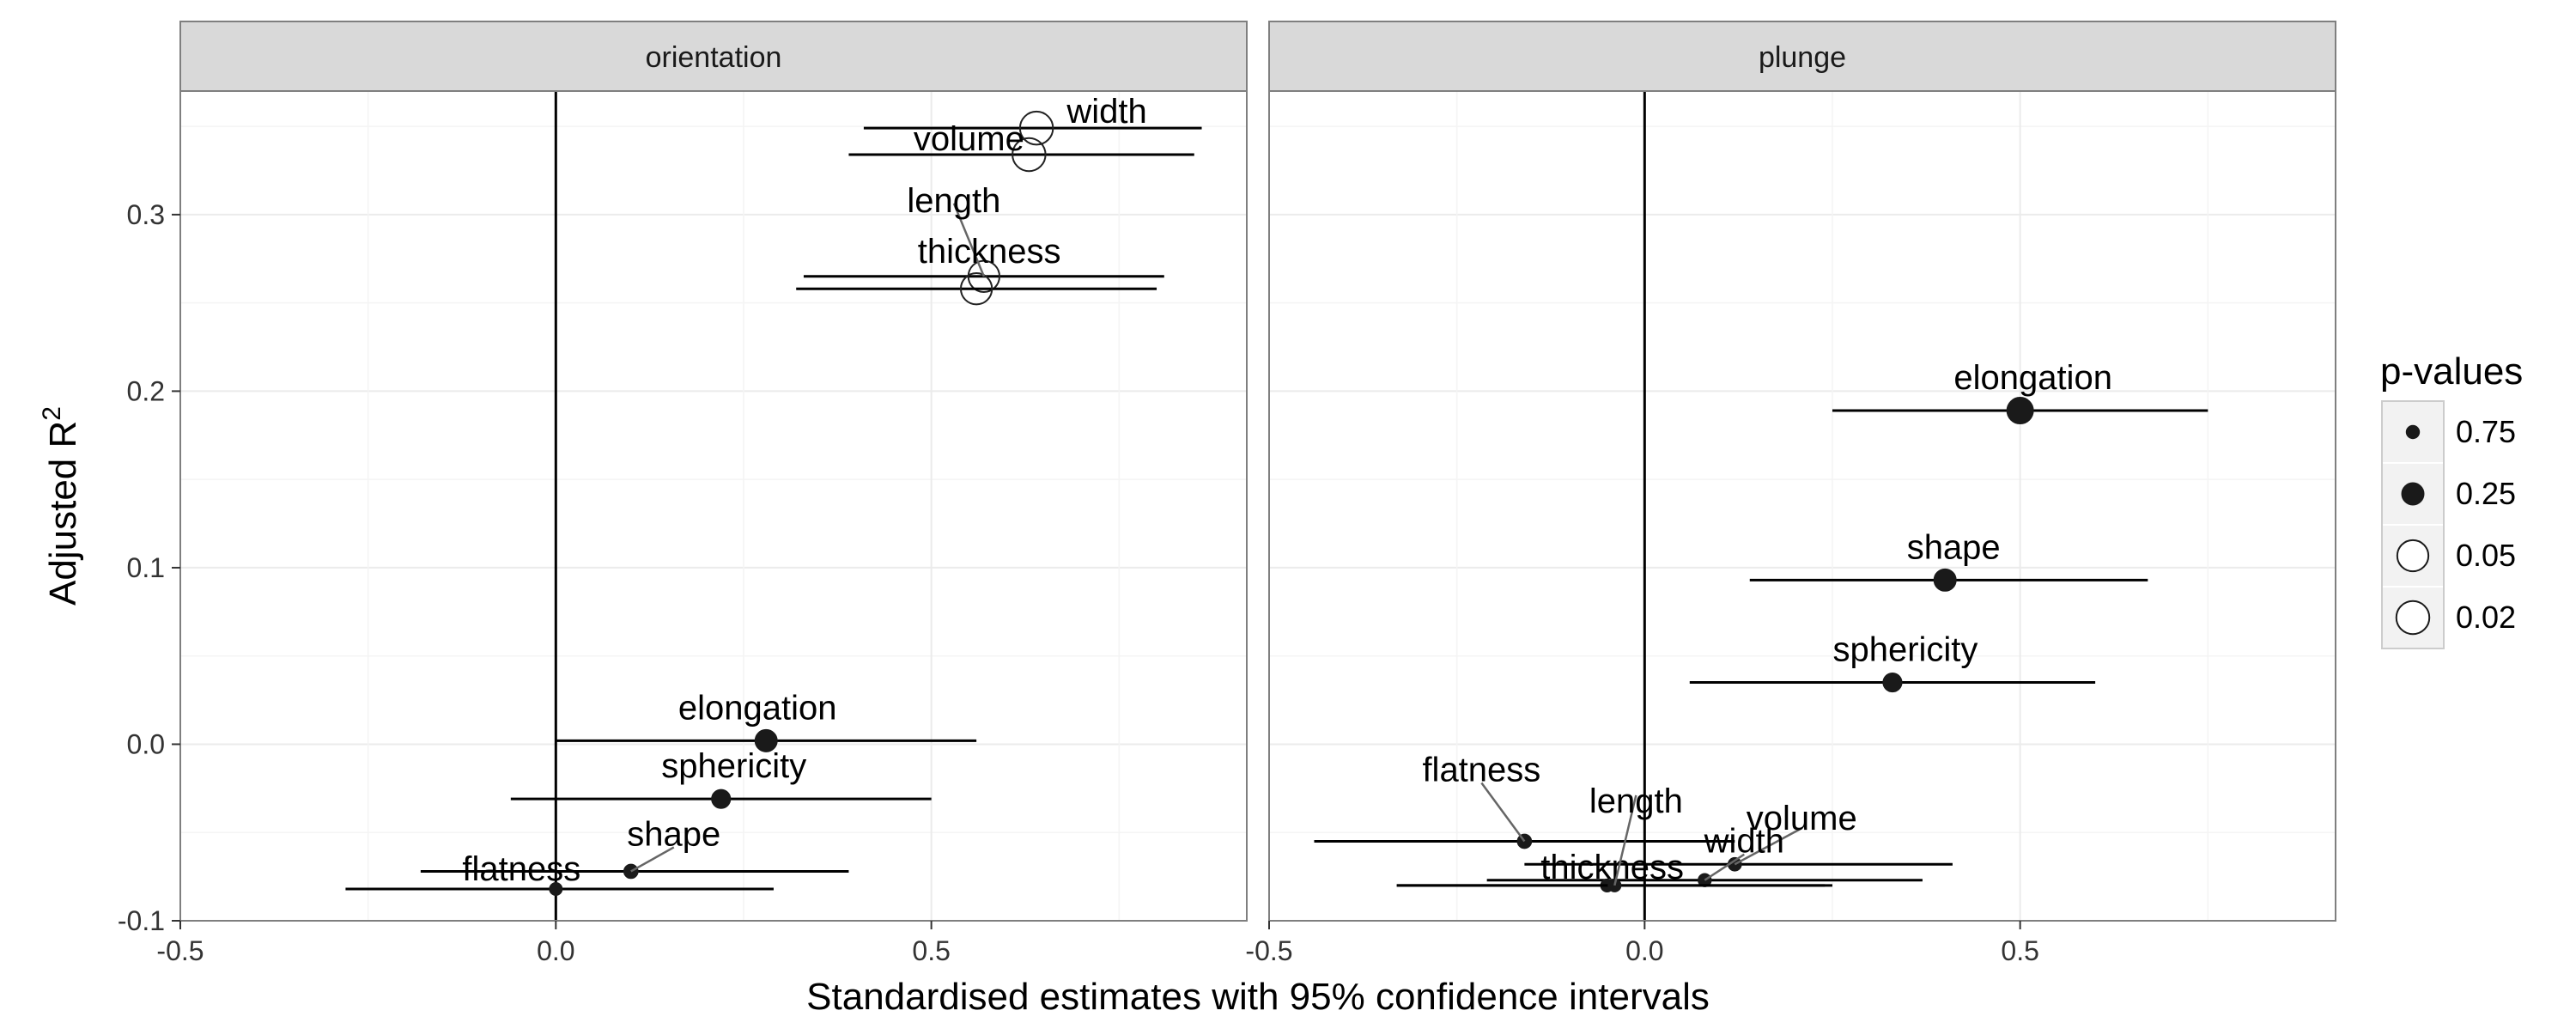  What do you see at coordinates (1945, 580) in the screenshot?
I see `point-shape` at bounding box center [1945, 580].